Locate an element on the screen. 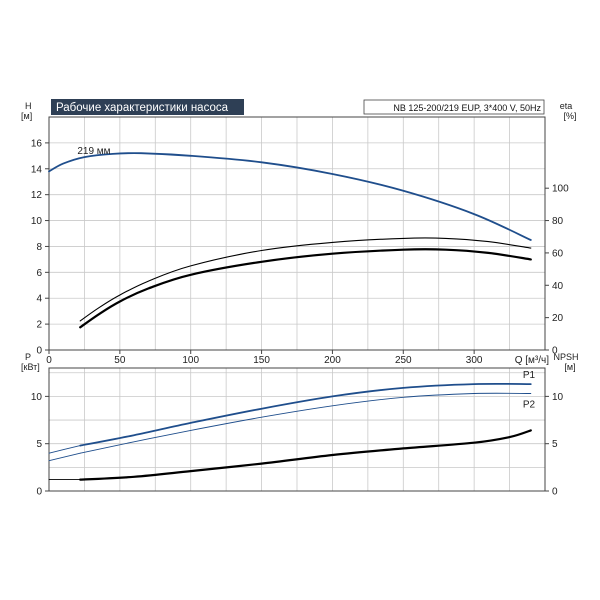 The width and height of the screenshot is (600, 600). left-tick-label: 4 is located at coordinates (39, 299).